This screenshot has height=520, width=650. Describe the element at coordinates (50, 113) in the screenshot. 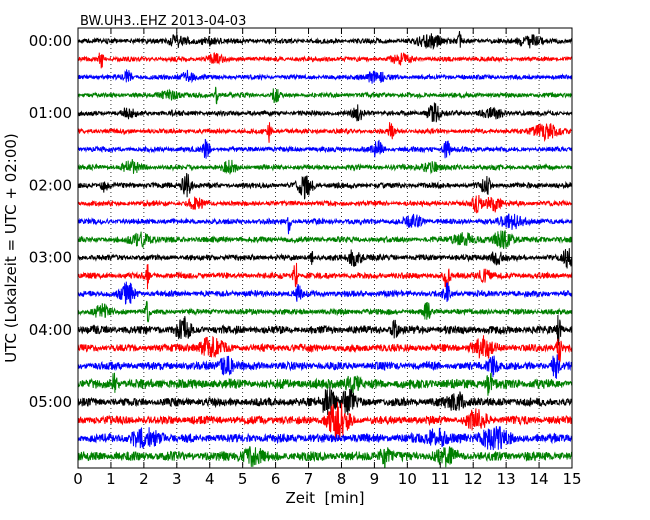

I see `y-tick-label: 01:00` at that location.